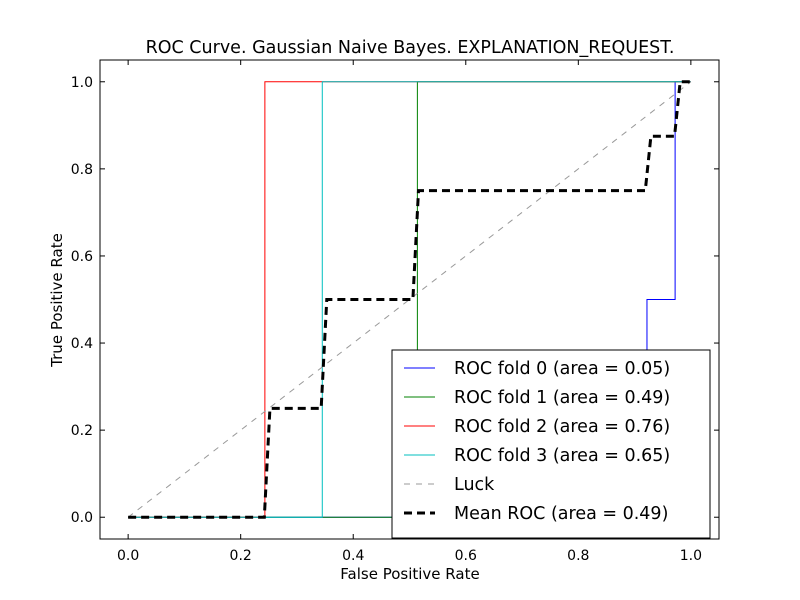  Describe the element at coordinates (82, 83) in the screenshot. I see `y-tick-label: 1.0` at that location.